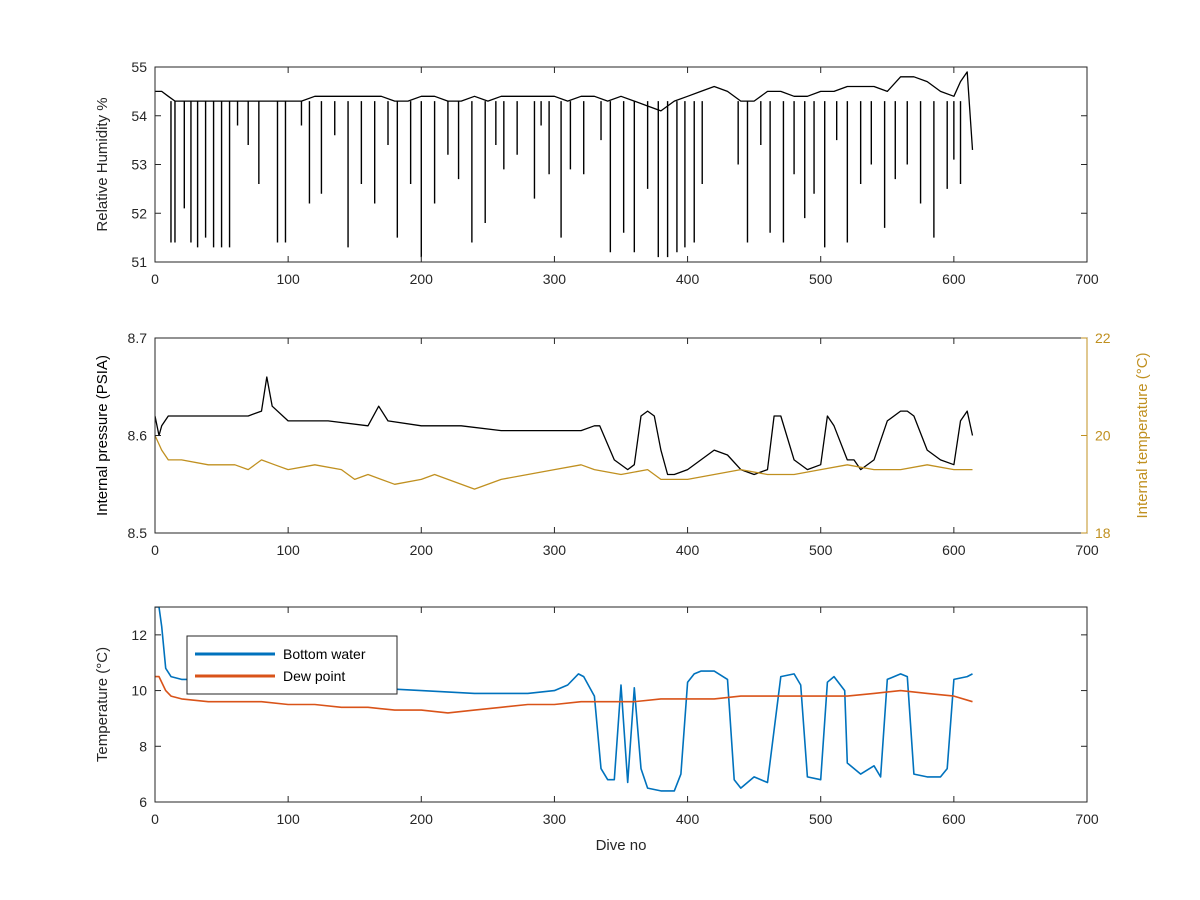 This screenshot has height=900, width=1200. What do you see at coordinates (139, 262) in the screenshot?
I see `y-tick-label: 51` at bounding box center [139, 262].